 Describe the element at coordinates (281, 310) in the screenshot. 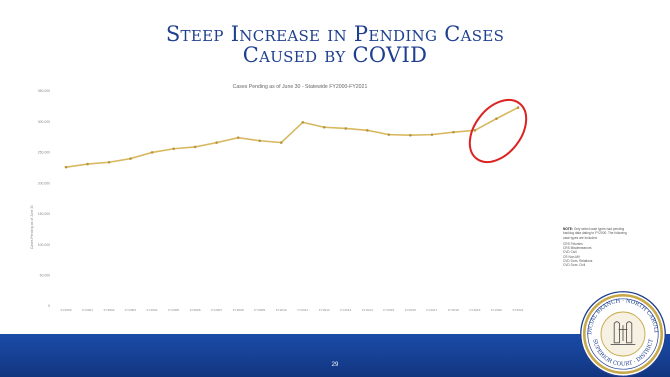

I see `x-tick-label: FY2010` at that location.